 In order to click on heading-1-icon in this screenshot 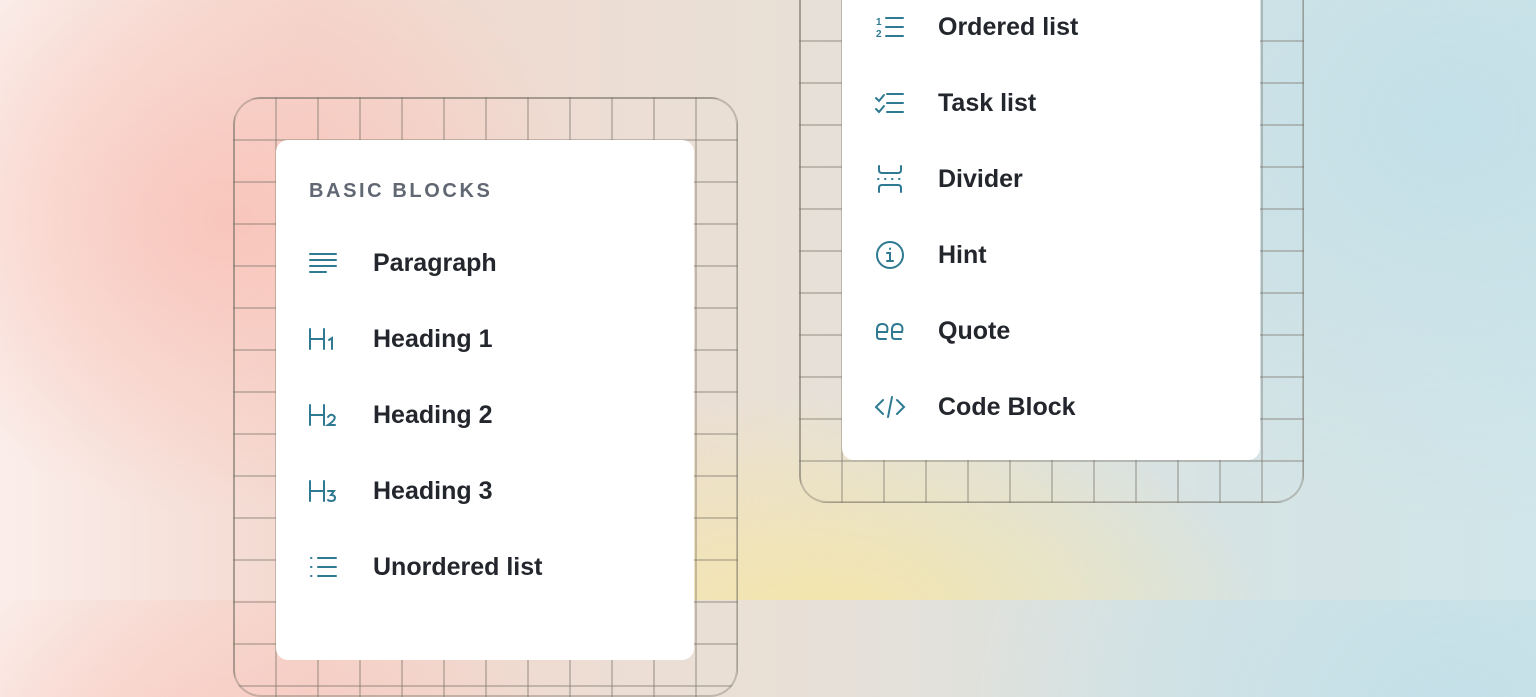, I will do `click(321, 339)`.